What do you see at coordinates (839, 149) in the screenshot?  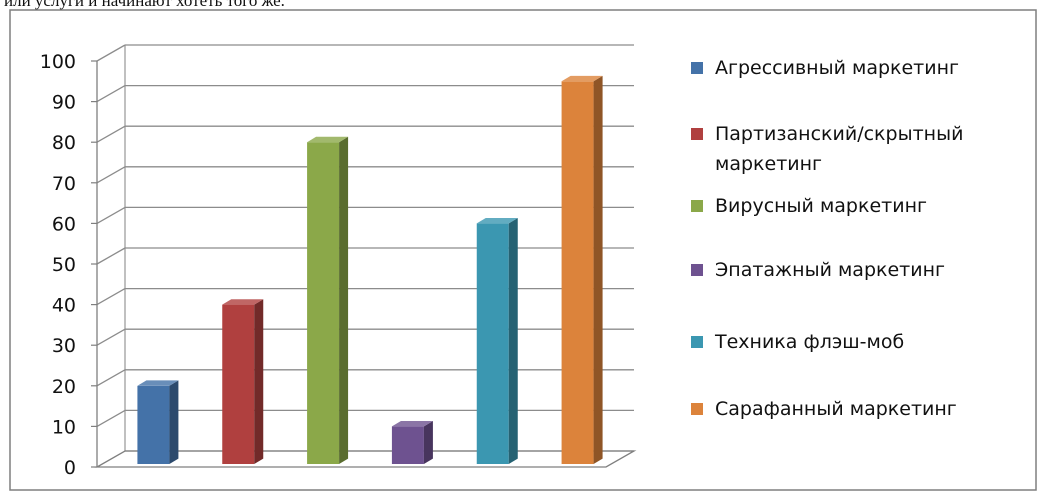 I see `legend-label: Партизанский/скрытный маркетинг` at bounding box center [839, 149].